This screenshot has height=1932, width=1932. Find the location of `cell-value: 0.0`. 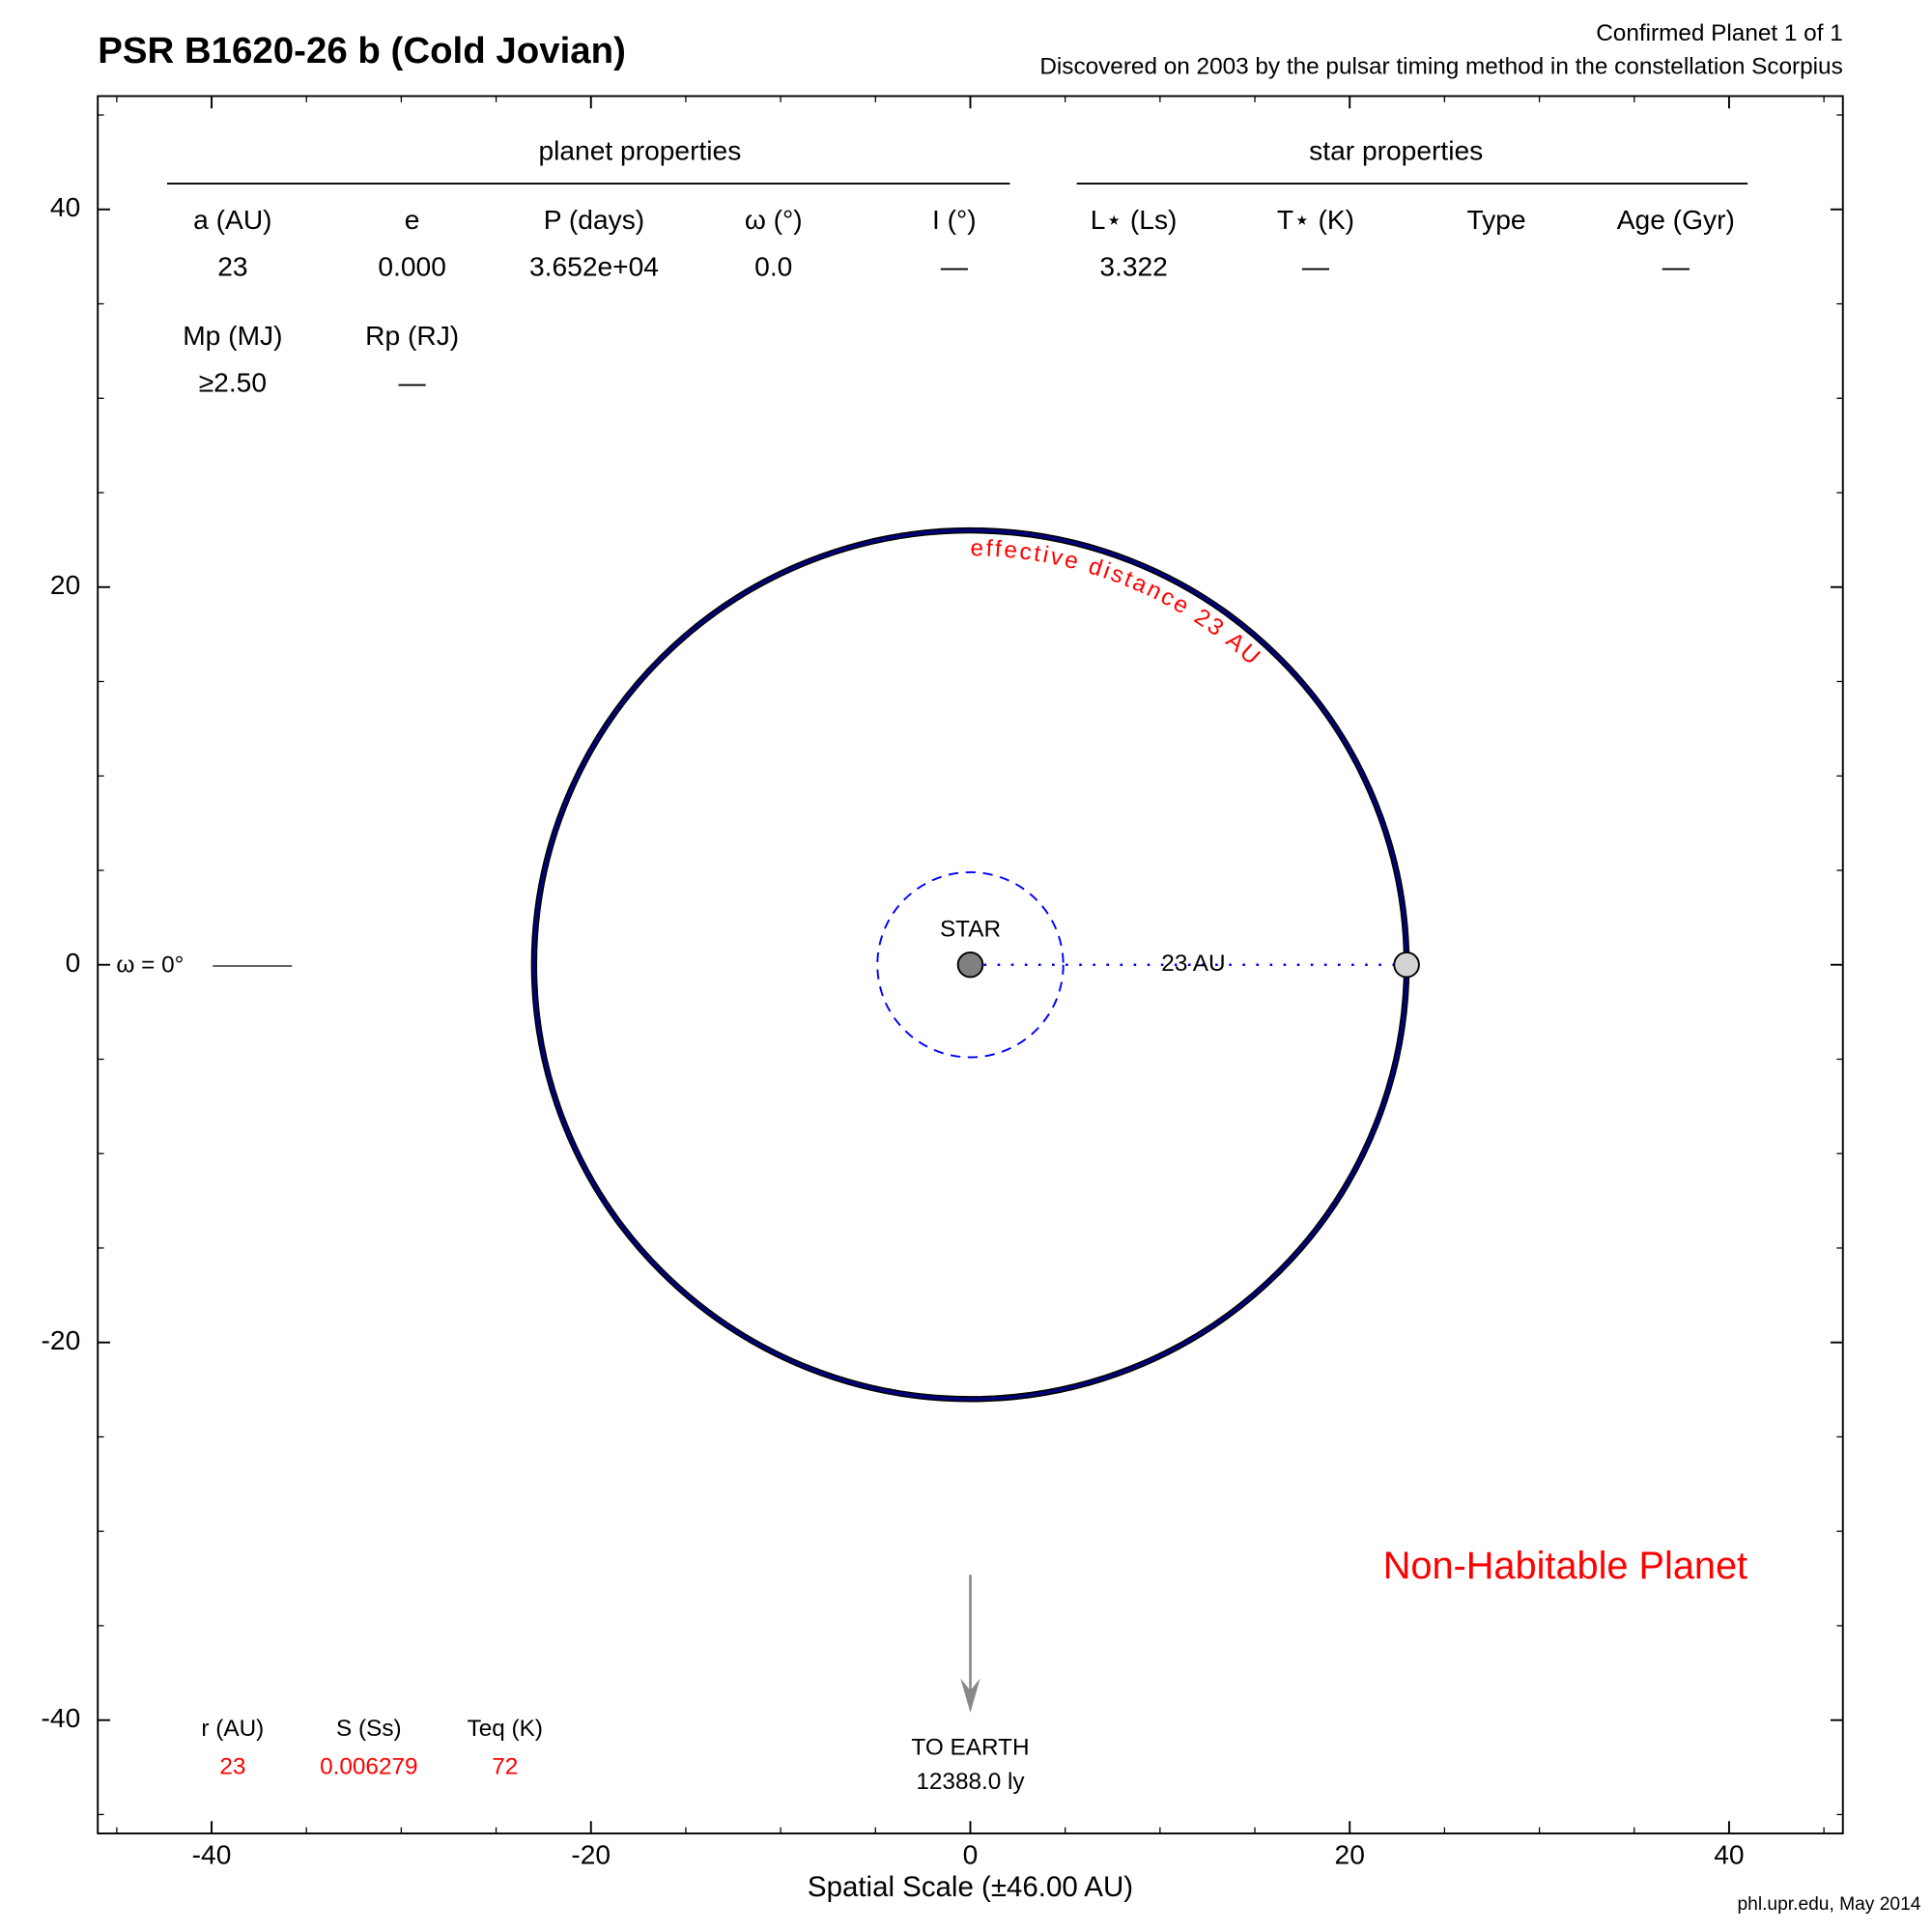

cell-value: 0.0 is located at coordinates (773, 267).